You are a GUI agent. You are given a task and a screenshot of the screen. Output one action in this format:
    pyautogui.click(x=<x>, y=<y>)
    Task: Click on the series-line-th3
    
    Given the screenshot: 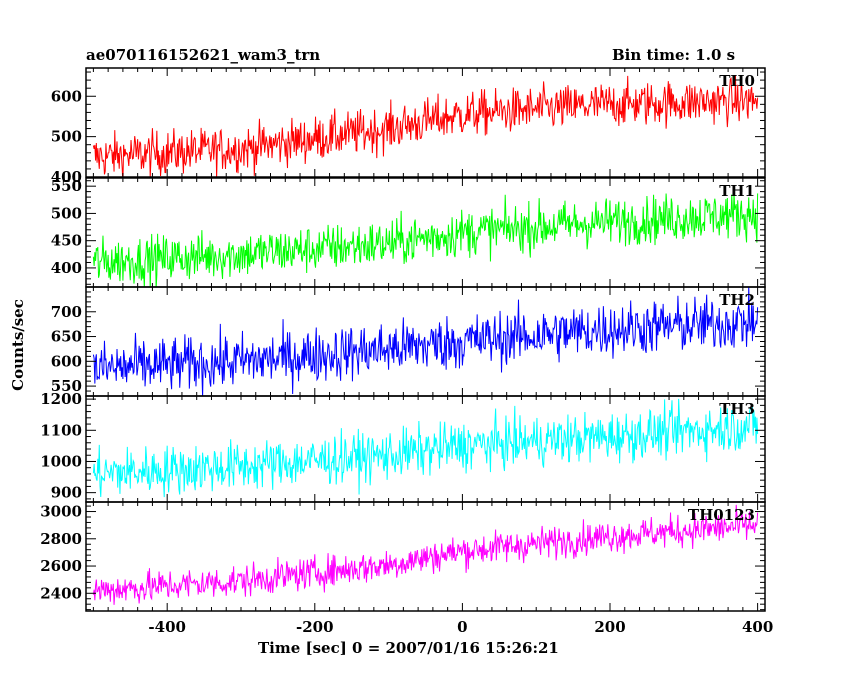 What is the action you would take?
    pyautogui.click(x=425, y=448)
    